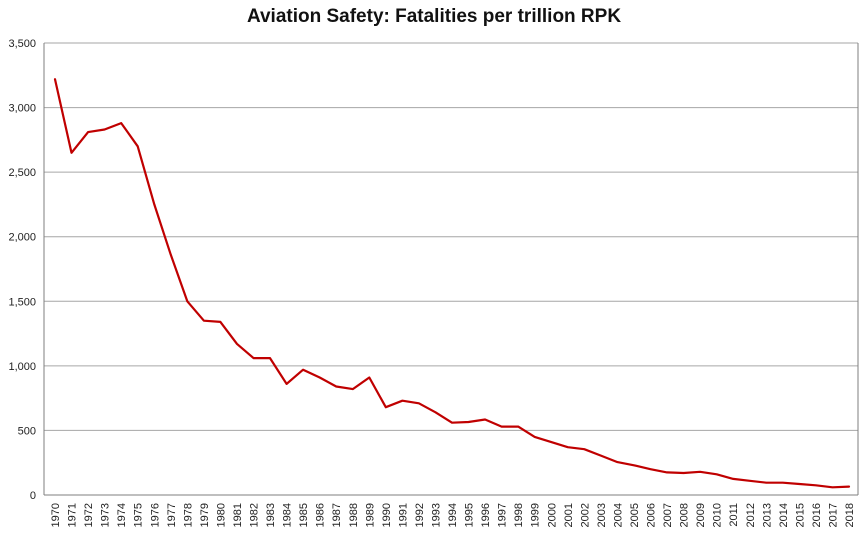 This screenshot has height=537, width=868. What do you see at coordinates (668, 515) in the screenshot?
I see `x-tick-label: 2007` at bounding box center [668, 515].